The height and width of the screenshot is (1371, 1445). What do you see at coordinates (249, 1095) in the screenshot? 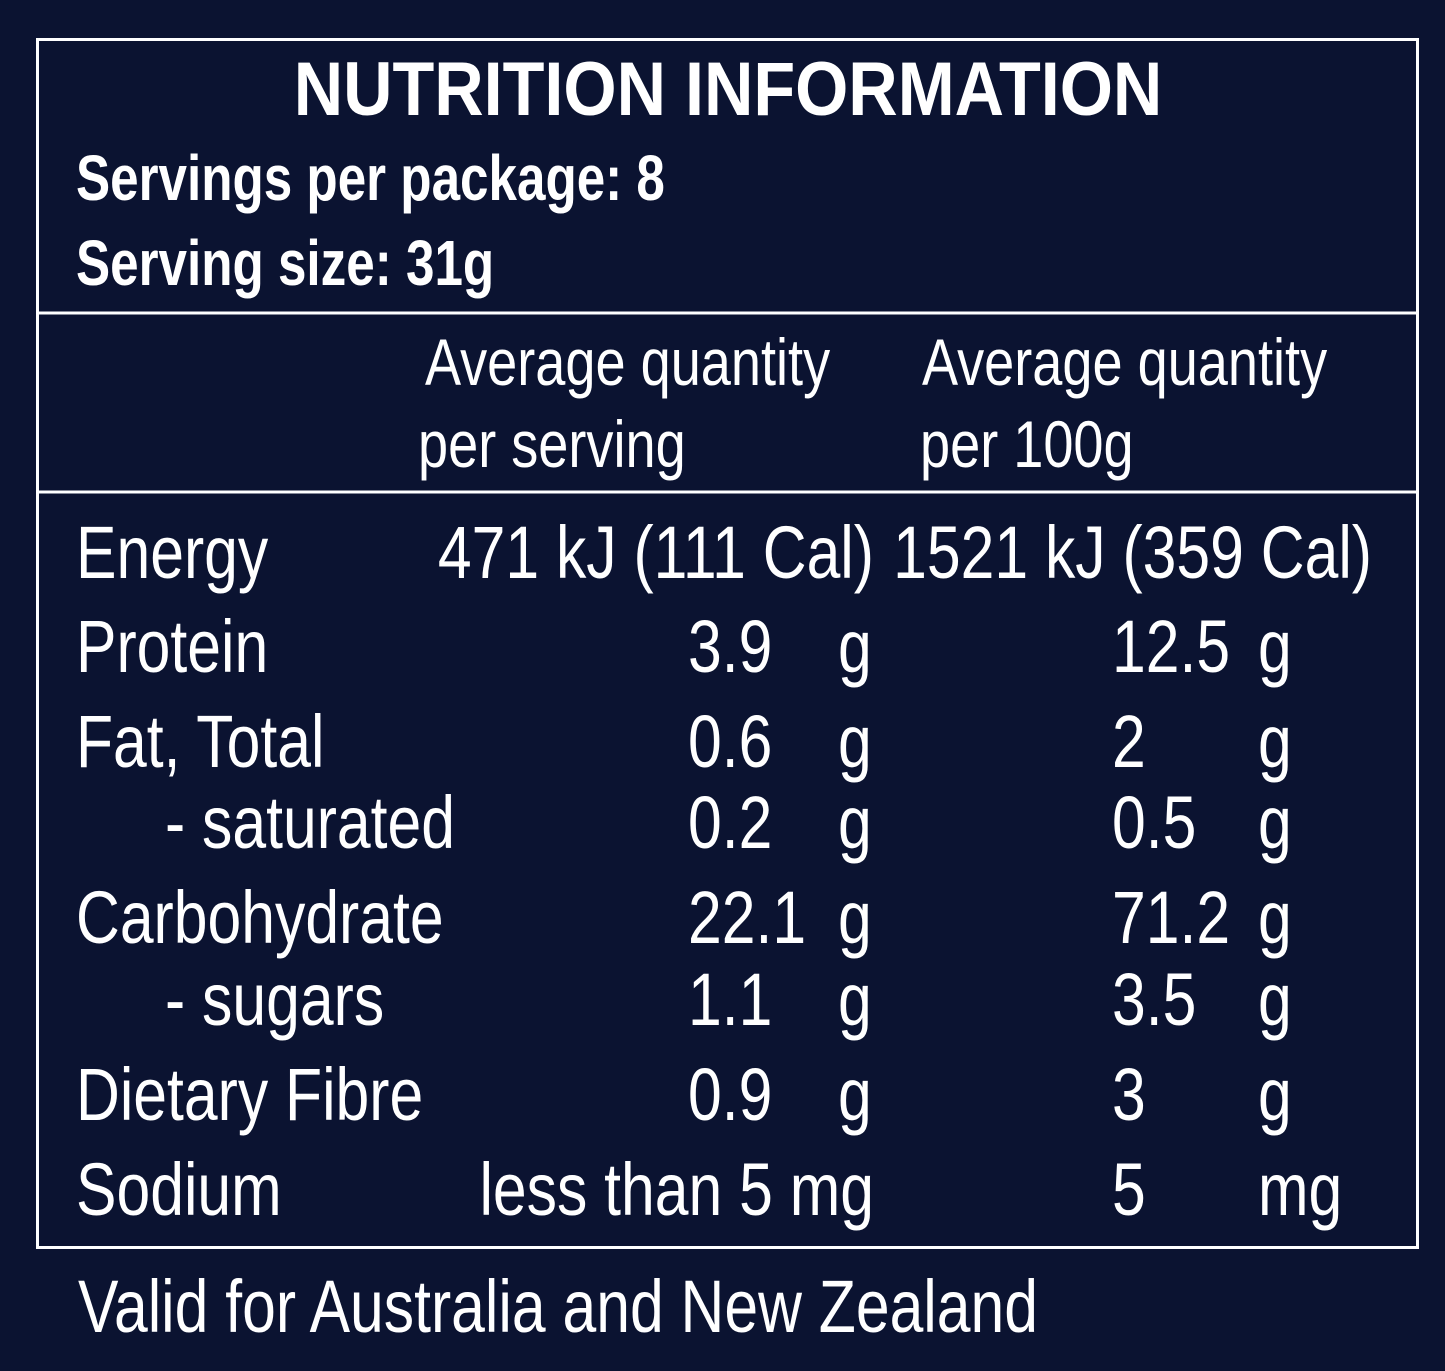
I see `nutrient-name: Dietary Fibre` at bounding box center [249, 1095].